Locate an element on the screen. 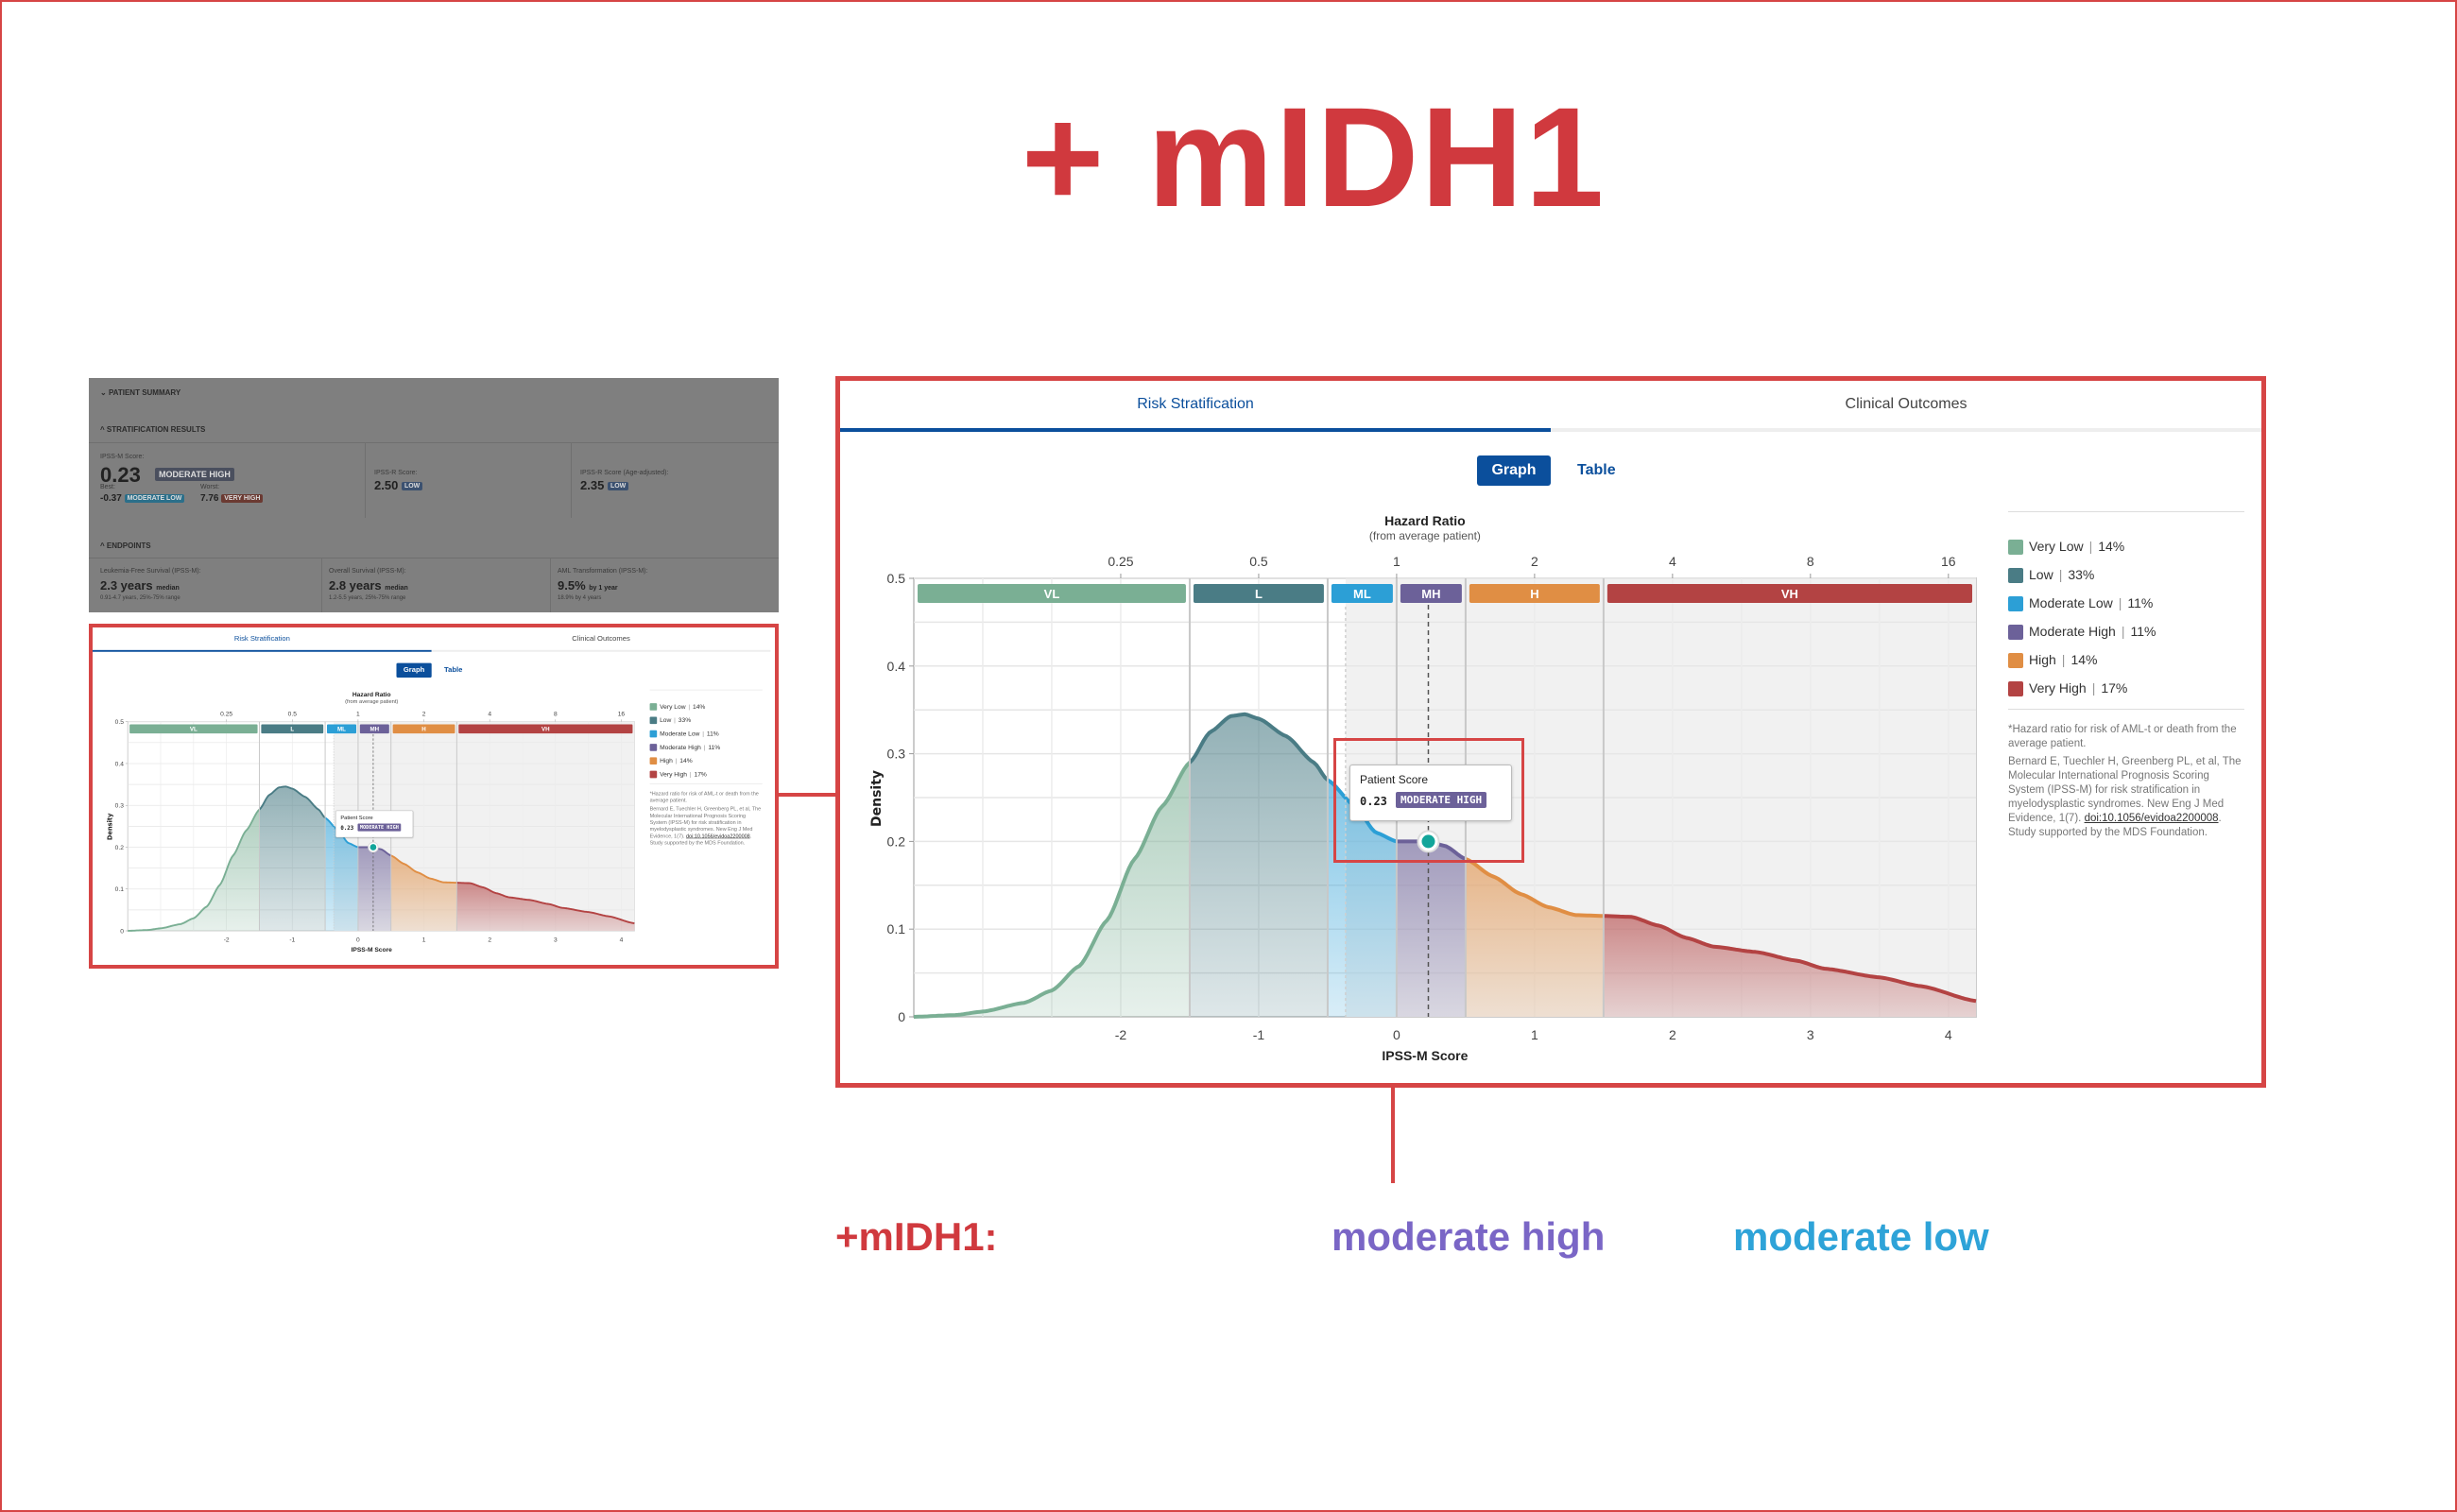  x-axis-title: IPSS-M Score is located at coordinates (372, 950).